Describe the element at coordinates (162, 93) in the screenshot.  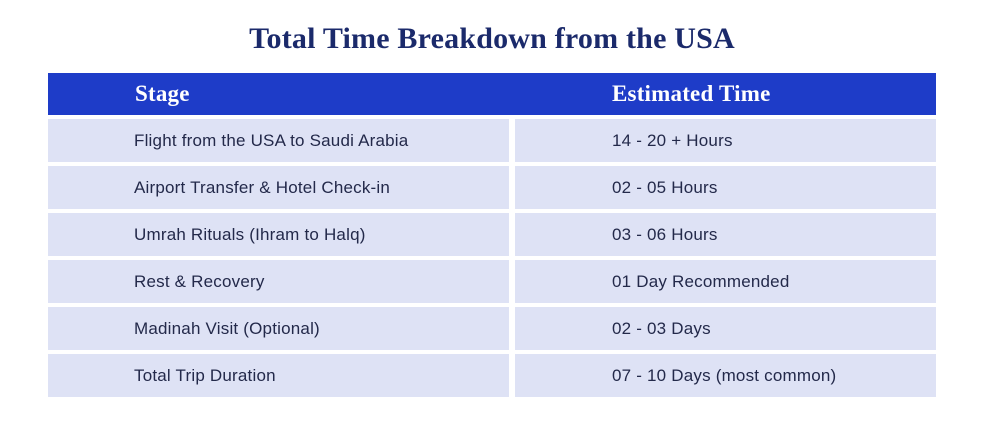
I see `column-header-stage: Stage` at that location.